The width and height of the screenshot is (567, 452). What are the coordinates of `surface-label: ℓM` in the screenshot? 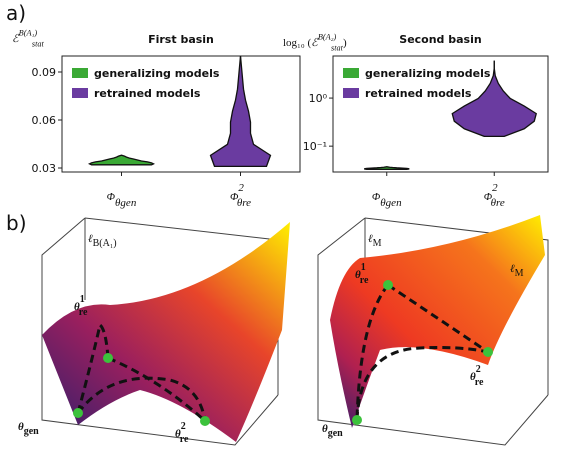 It's located at (517, 271).